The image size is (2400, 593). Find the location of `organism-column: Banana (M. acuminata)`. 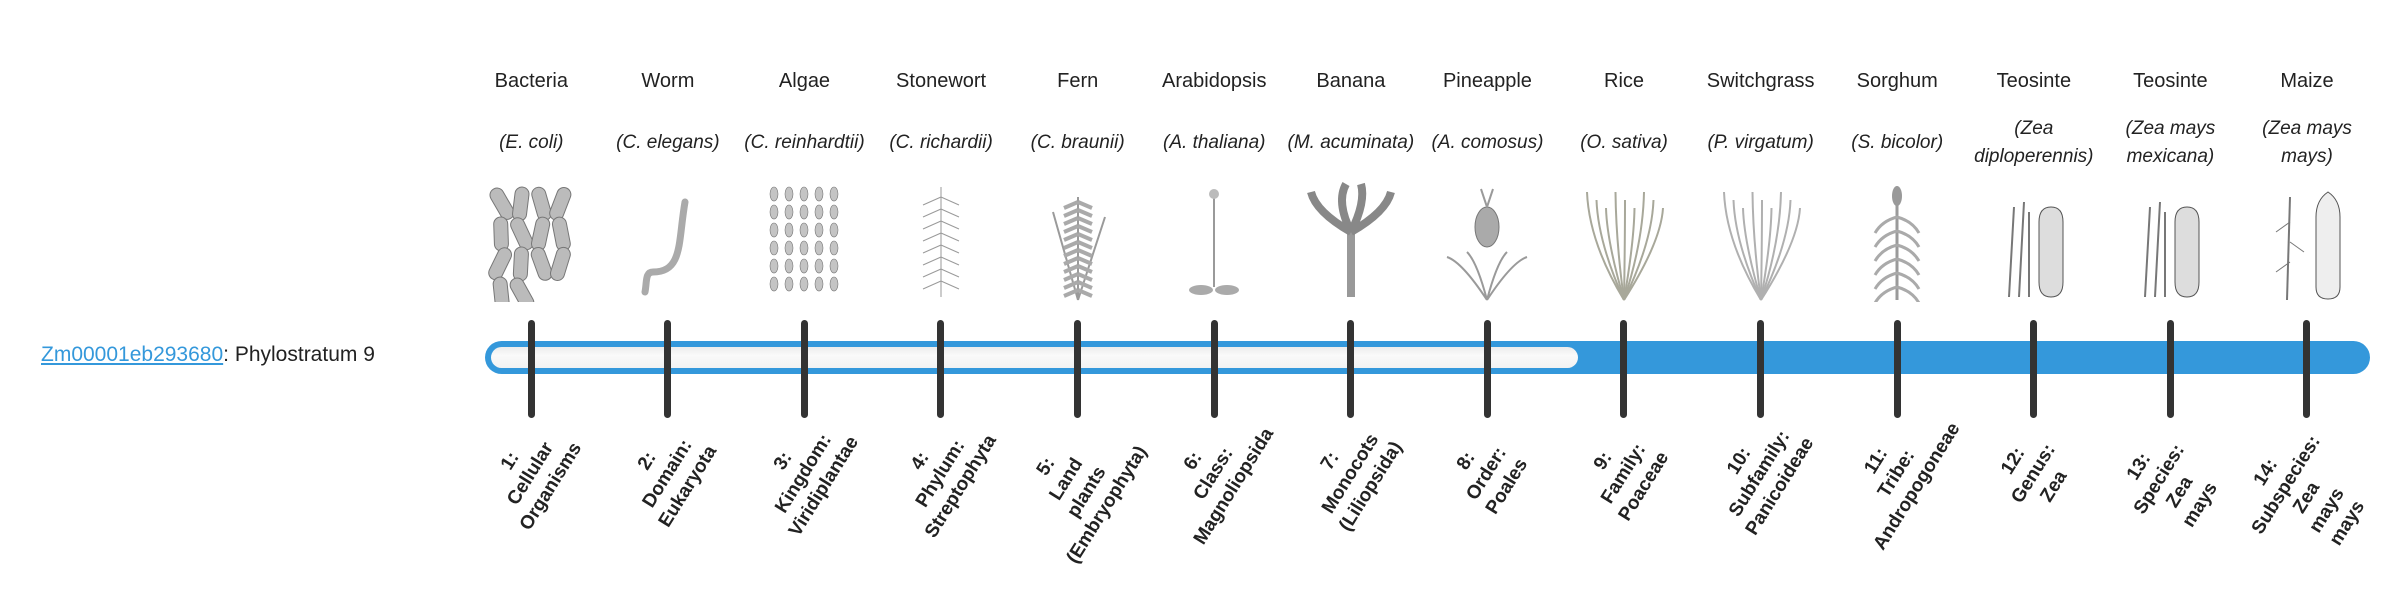

organism-column: Banana (M. acuminata) is located at coordinates (1351, 184).